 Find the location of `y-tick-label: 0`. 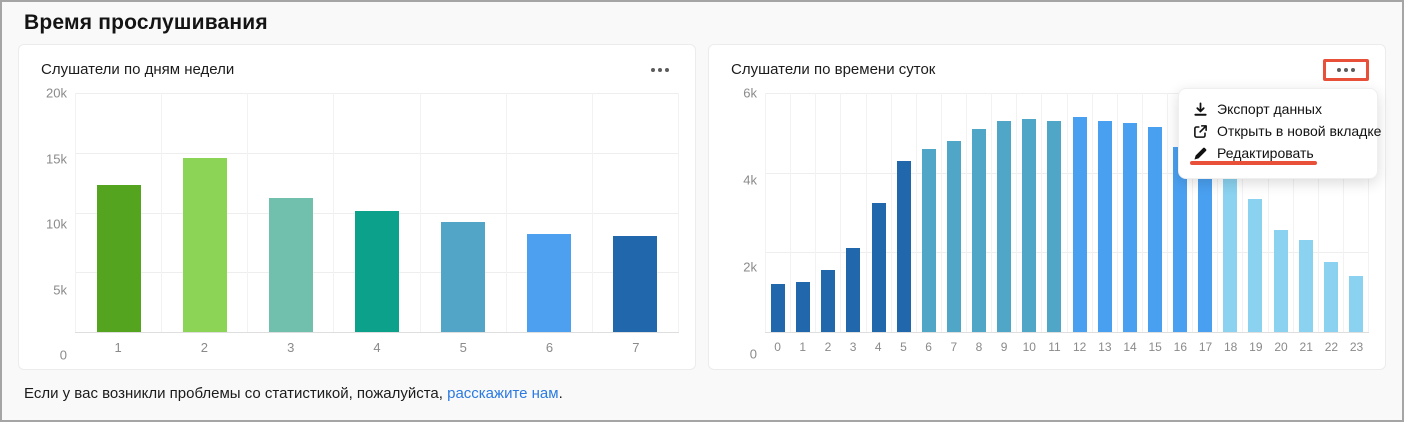

y-tick-label: 0 is located at coordinates (753, 354).